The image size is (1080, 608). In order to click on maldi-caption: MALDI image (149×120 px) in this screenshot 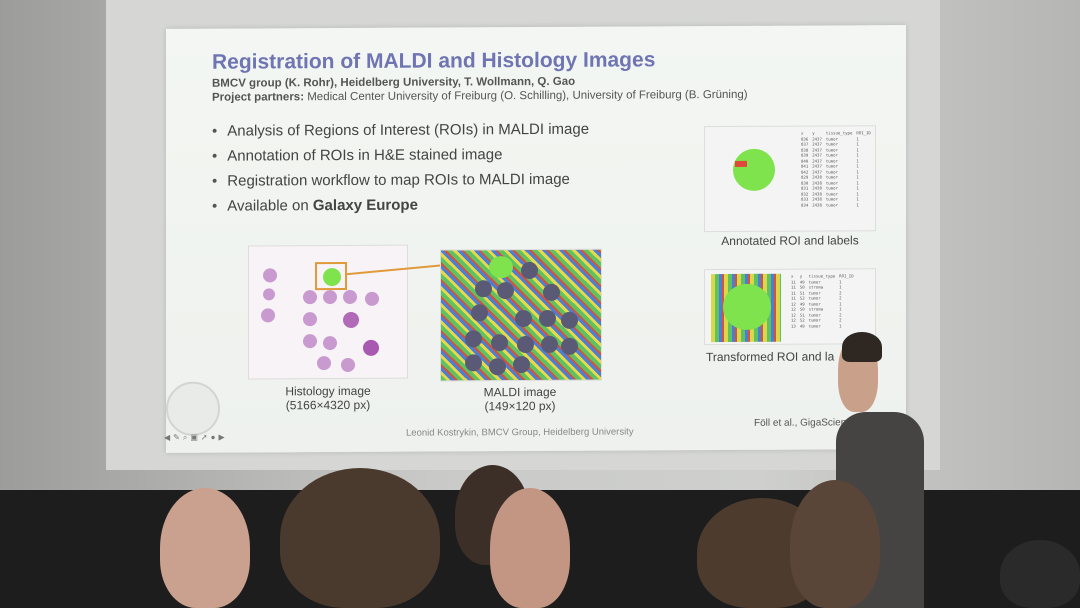, I will do `click(520, 399)`.